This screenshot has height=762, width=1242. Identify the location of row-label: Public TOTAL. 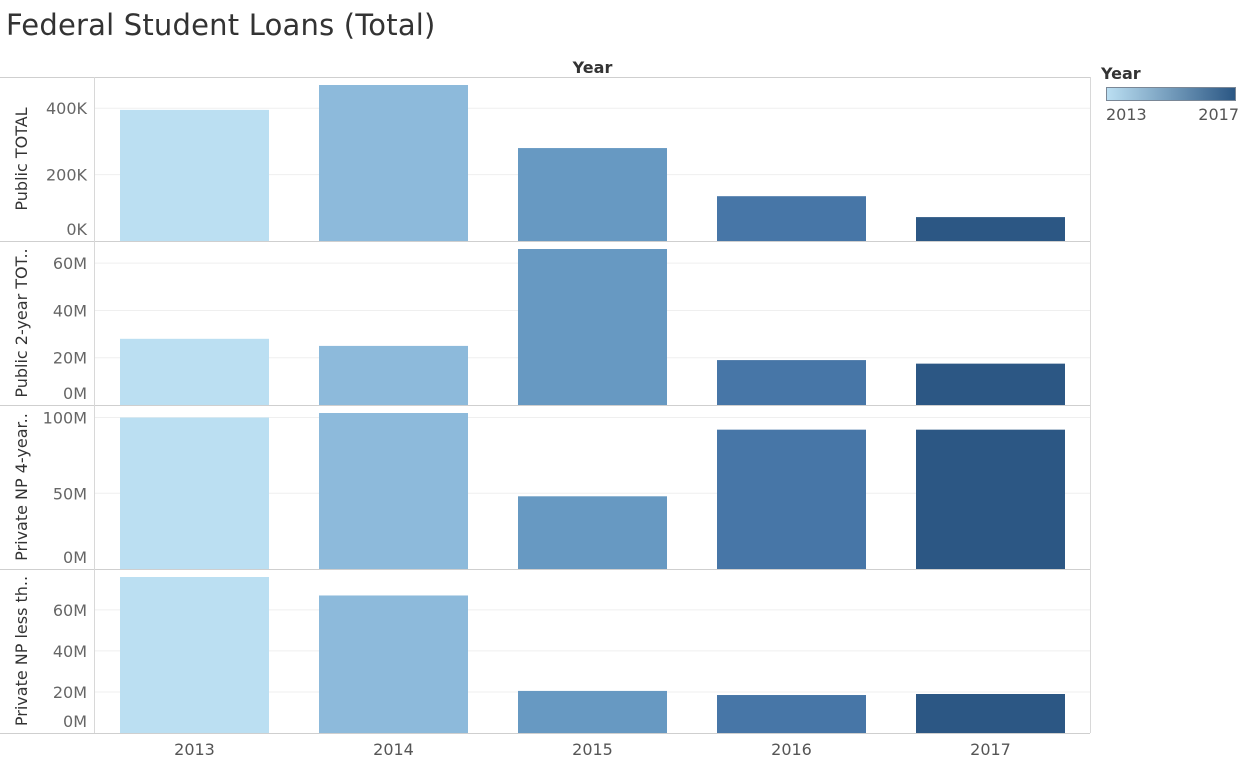
(21, 158).